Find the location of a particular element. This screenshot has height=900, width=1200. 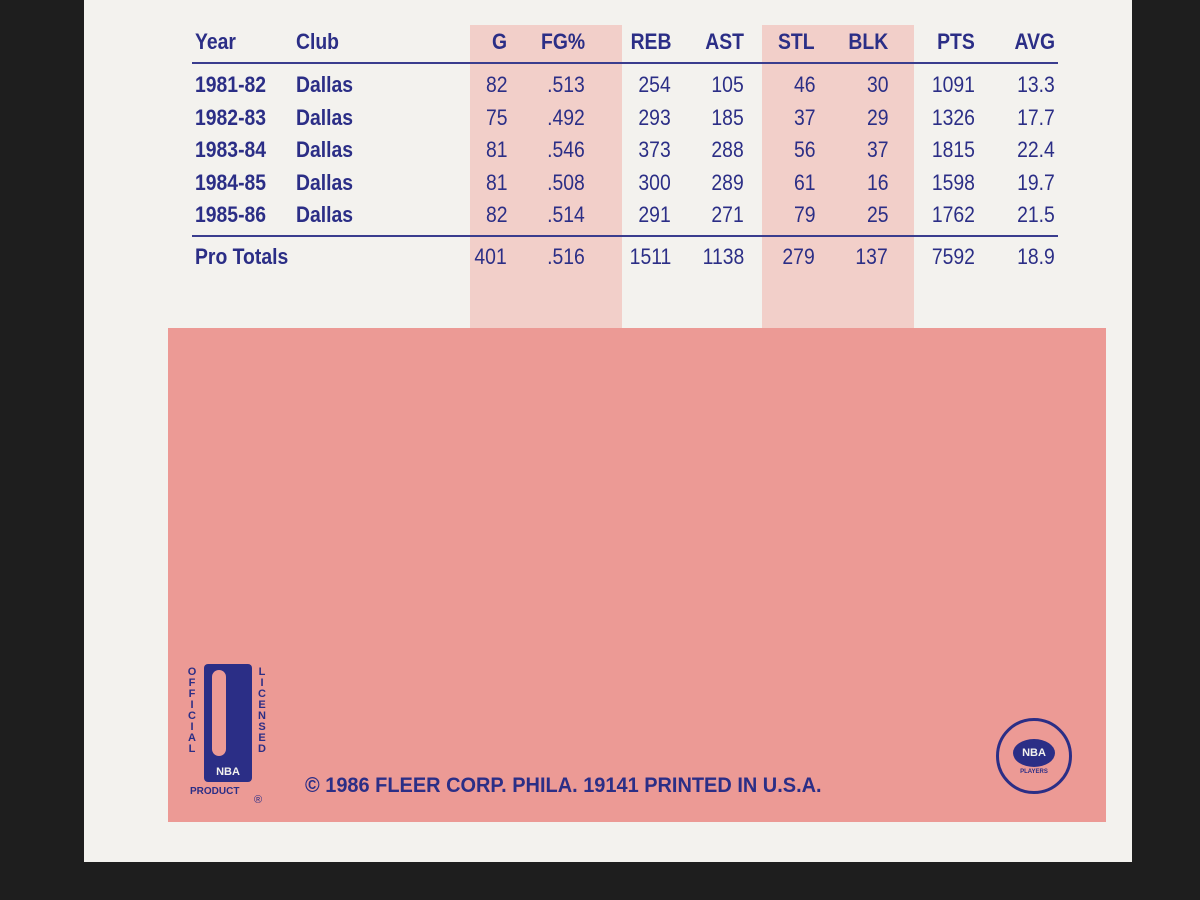

column-header: AST is located at coordinates (724, 41).